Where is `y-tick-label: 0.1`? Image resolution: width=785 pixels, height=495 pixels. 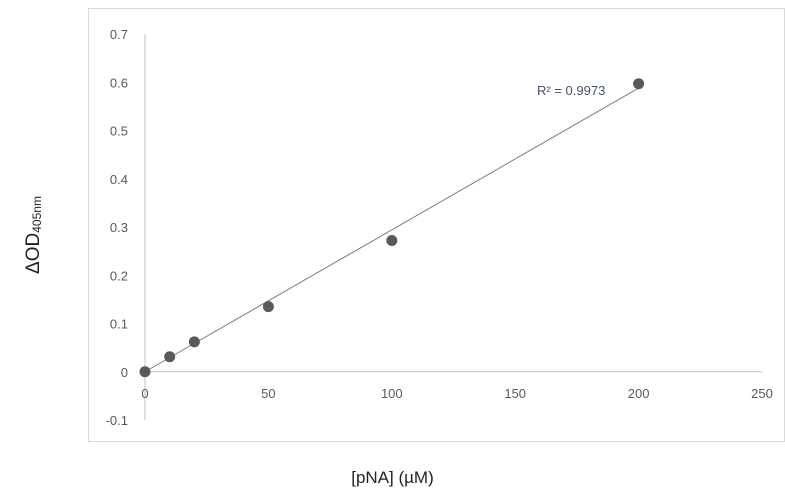 y-tick-label: 0.1 is located at coordinates (119, 324).